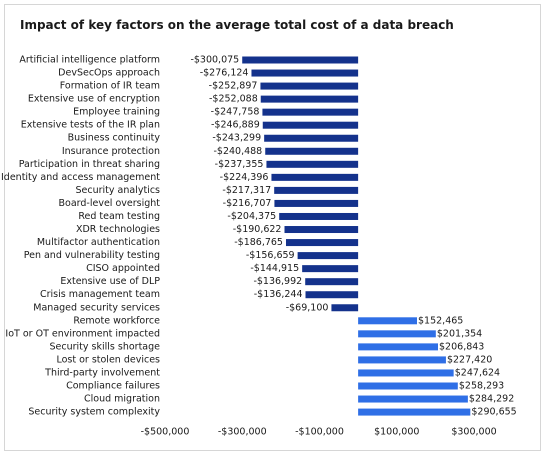  I want to click on category-label: Third-party involvement, so click(102, 372).